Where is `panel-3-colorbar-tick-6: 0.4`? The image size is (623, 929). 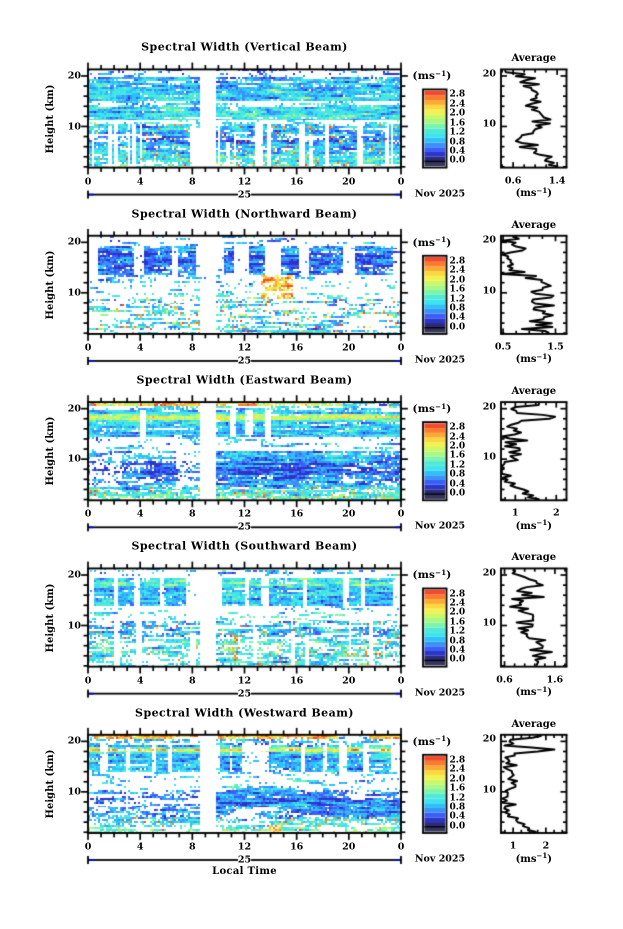
panel-3-colorbar-tick-6: 0.4 is located at coordinates (457, 650).